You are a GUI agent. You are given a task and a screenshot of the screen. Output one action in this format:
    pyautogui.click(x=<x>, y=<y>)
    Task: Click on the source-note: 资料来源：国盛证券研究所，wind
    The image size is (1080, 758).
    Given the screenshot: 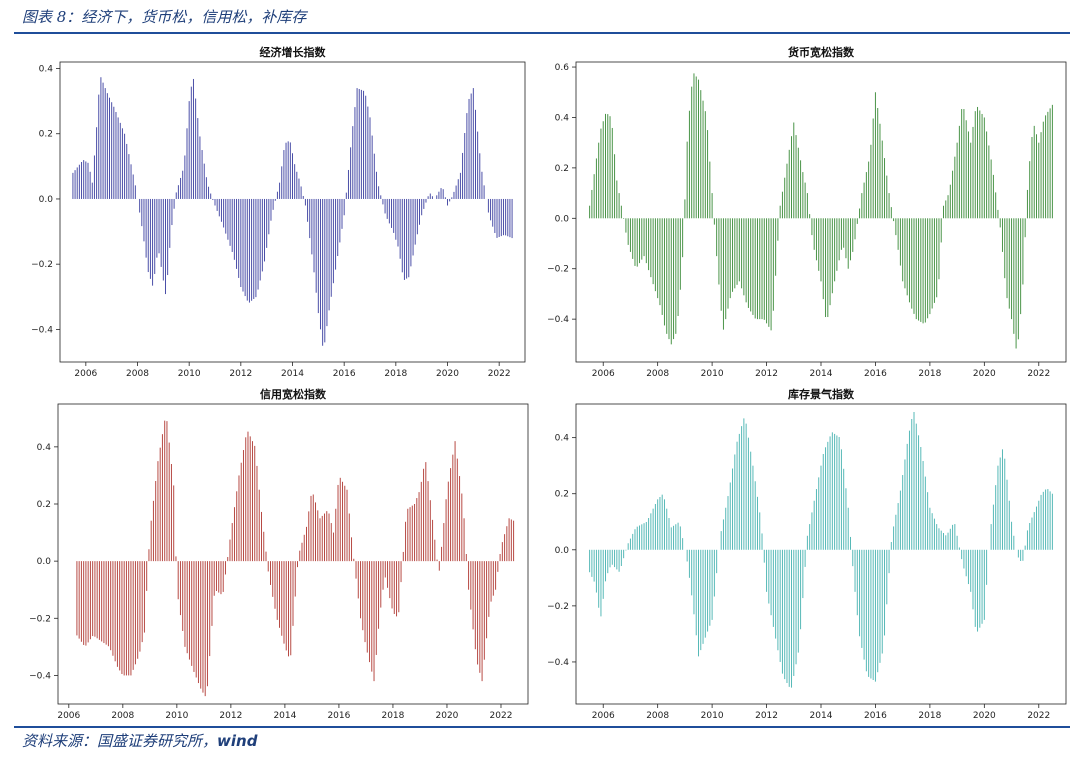 What is the action you would take?
    pyautogui.click(x=139, y=740)
    